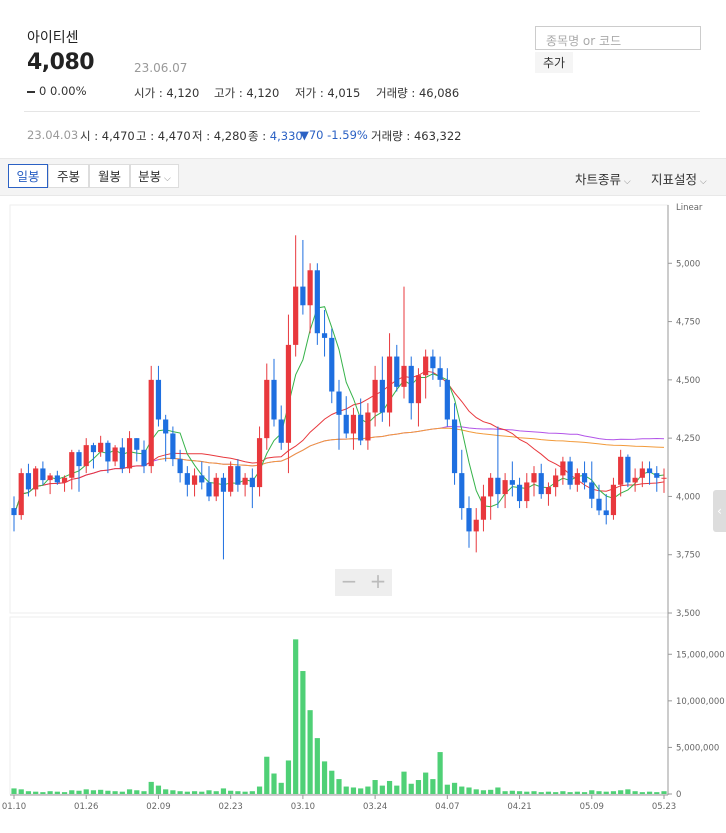 The height and width of the screenshot is (833, 726). I want to click on price-tick-label: 4,500, so click(688, 381).